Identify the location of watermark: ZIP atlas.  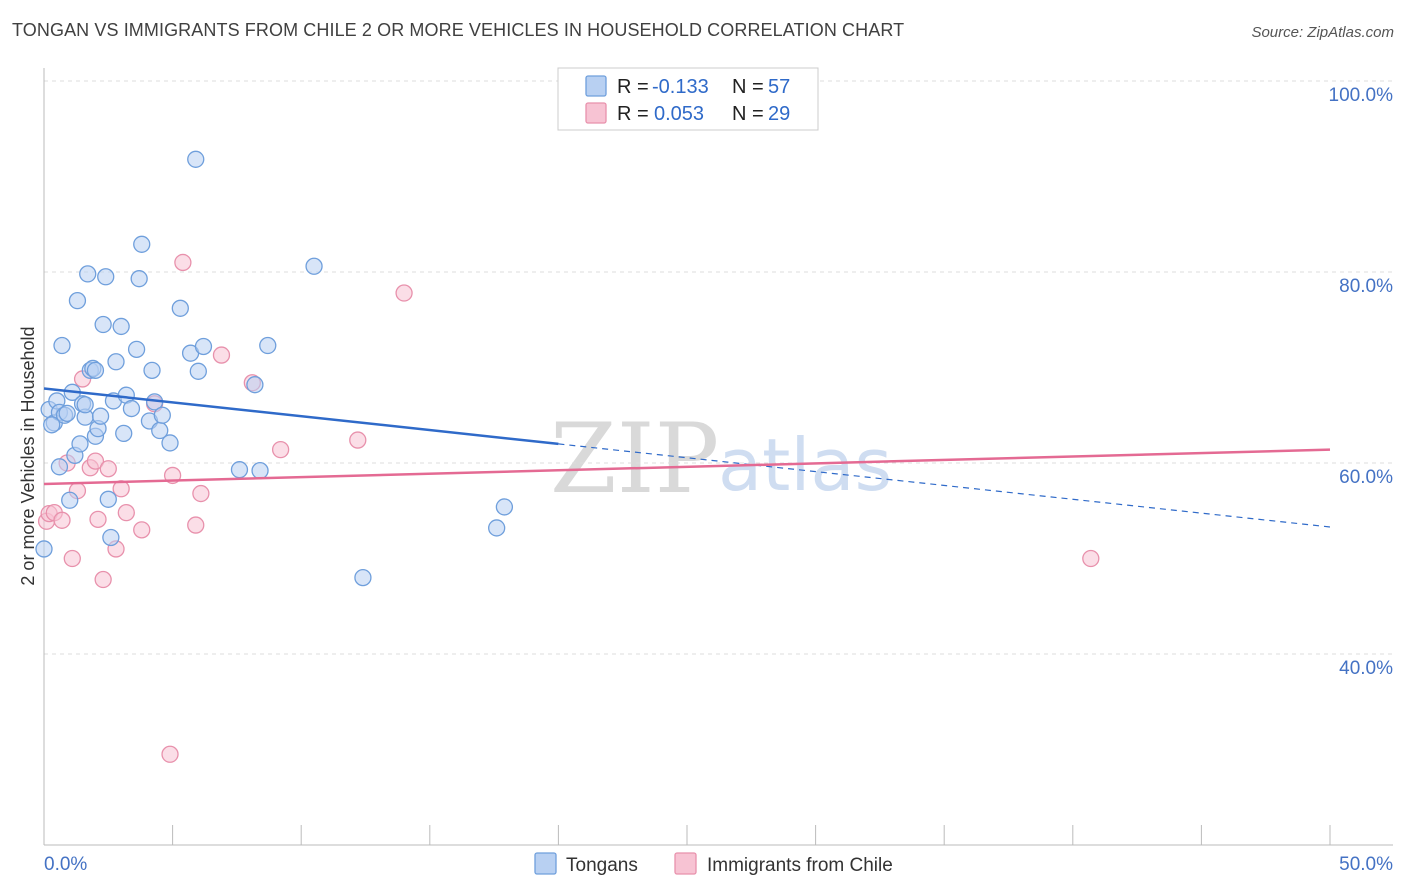
(721, 459).